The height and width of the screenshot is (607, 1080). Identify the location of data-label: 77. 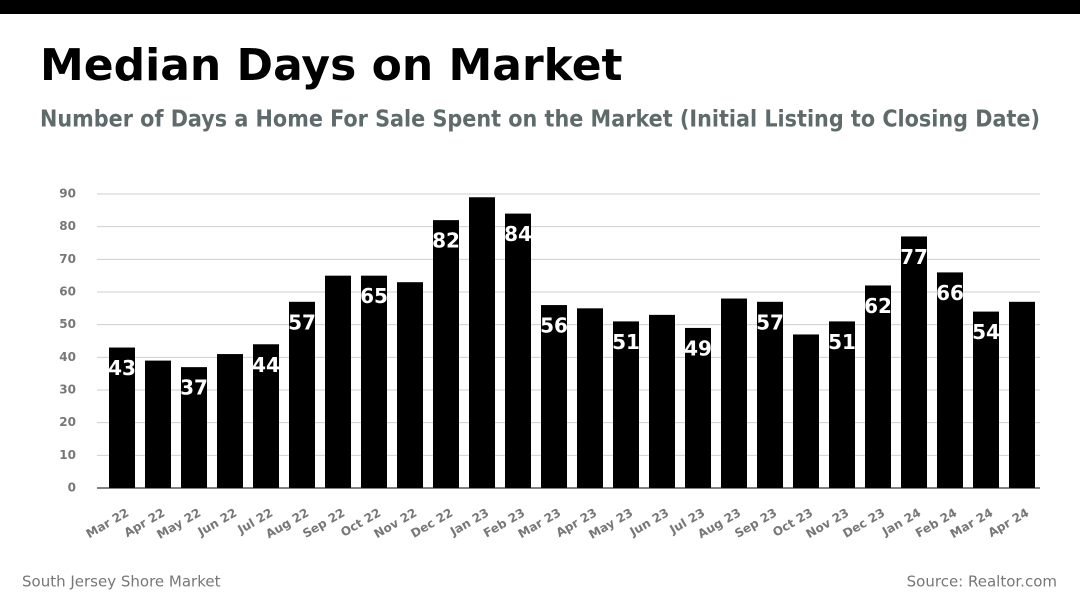
(914, 257).